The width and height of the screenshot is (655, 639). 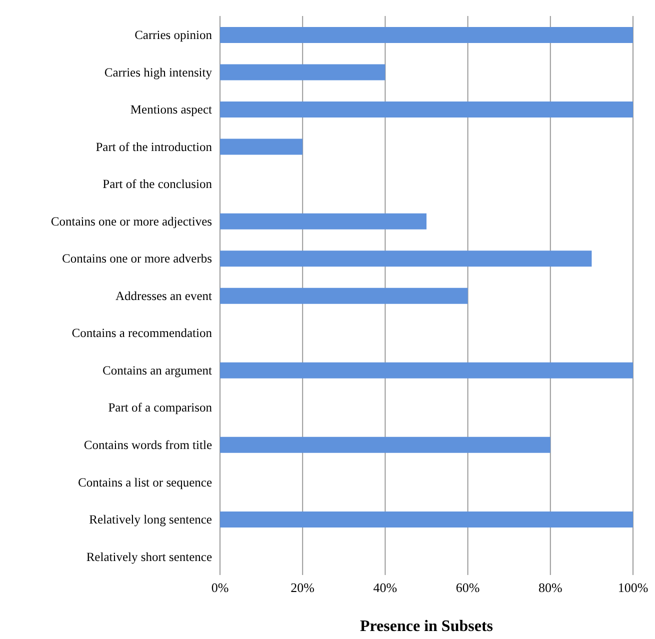 What do you see at coordinates (142, 333) in the screenshot?
I see `y-tick-label: Contains a recommendation` at bounding box center [142, 333].